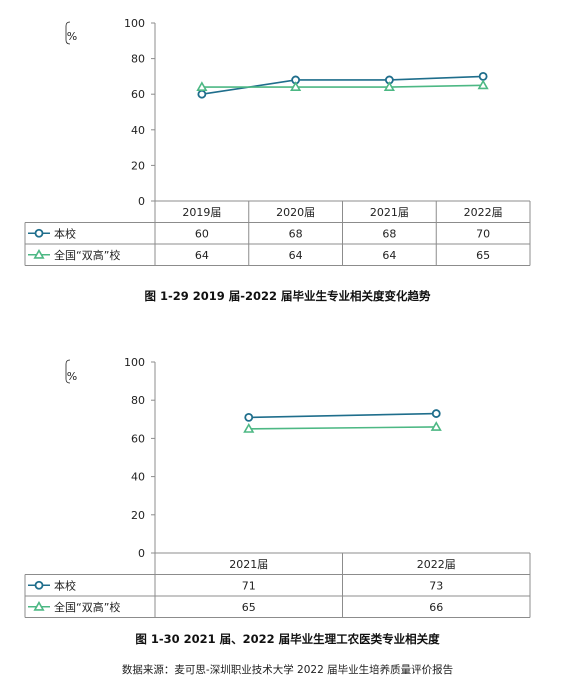  Describe the element at coordinates (201, 212) in the screenshot. I see `x-tick-label: 2019届` at that location.